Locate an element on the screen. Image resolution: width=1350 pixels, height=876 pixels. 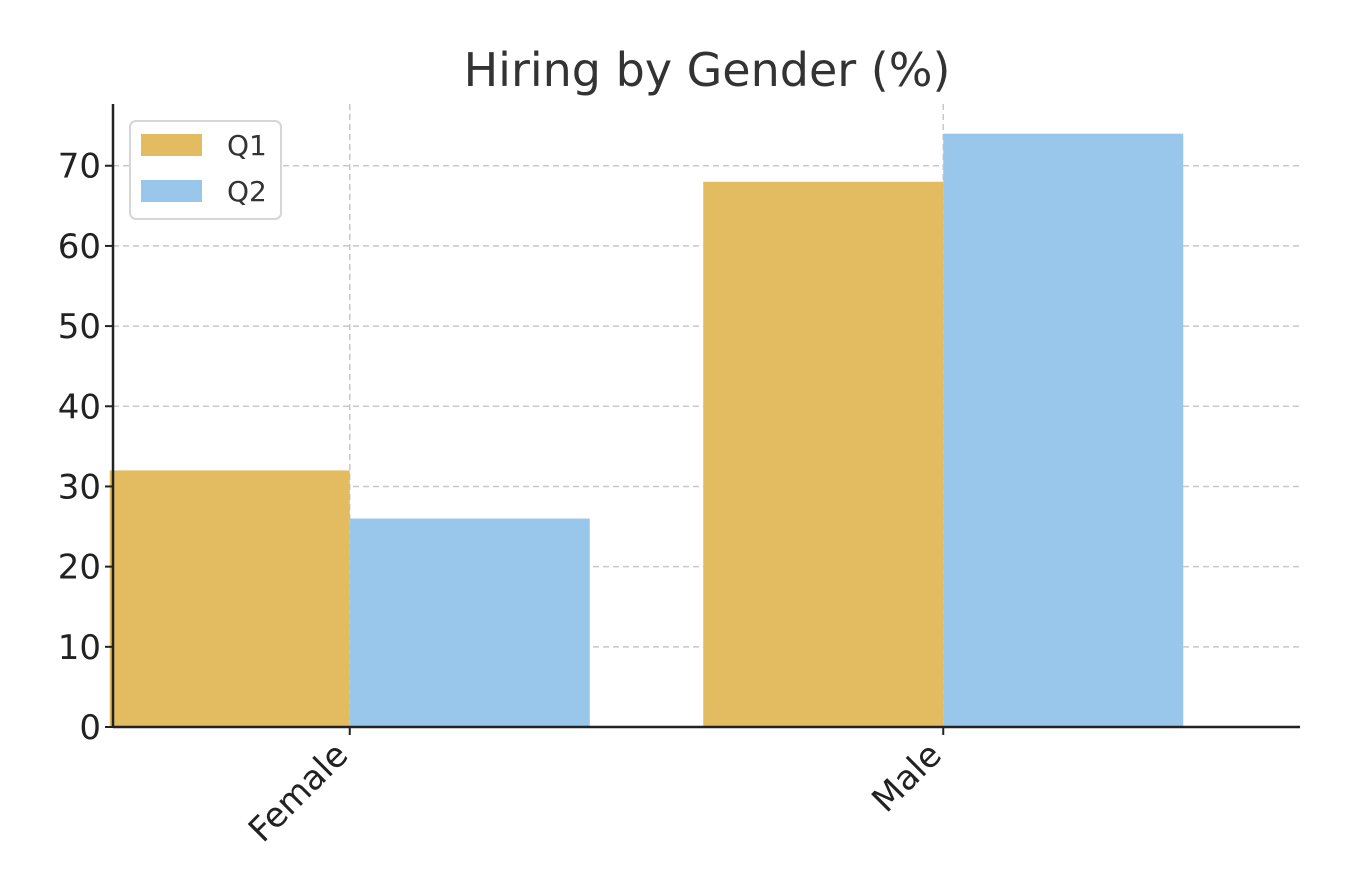
bar-q2-female is located at coordinates (469, 622).